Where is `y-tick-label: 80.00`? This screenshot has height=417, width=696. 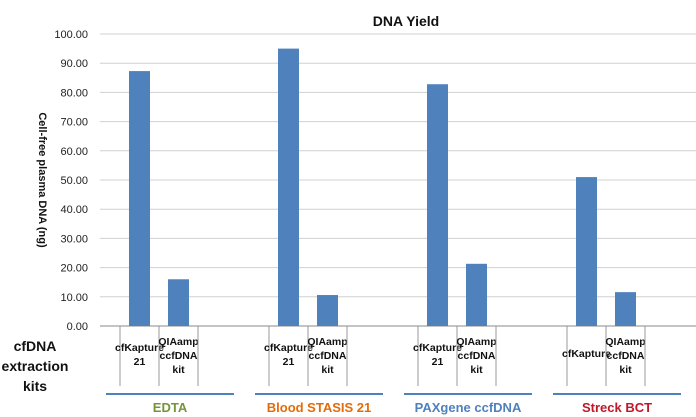 y-tick-label: 80.00 is located at coordinates (74, 93).